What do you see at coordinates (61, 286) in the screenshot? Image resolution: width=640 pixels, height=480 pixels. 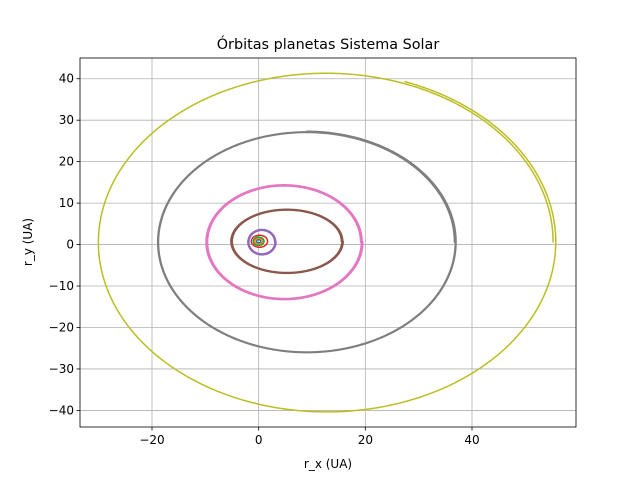 I see `y-tick-label: −10` at bounding box center [61, 286].